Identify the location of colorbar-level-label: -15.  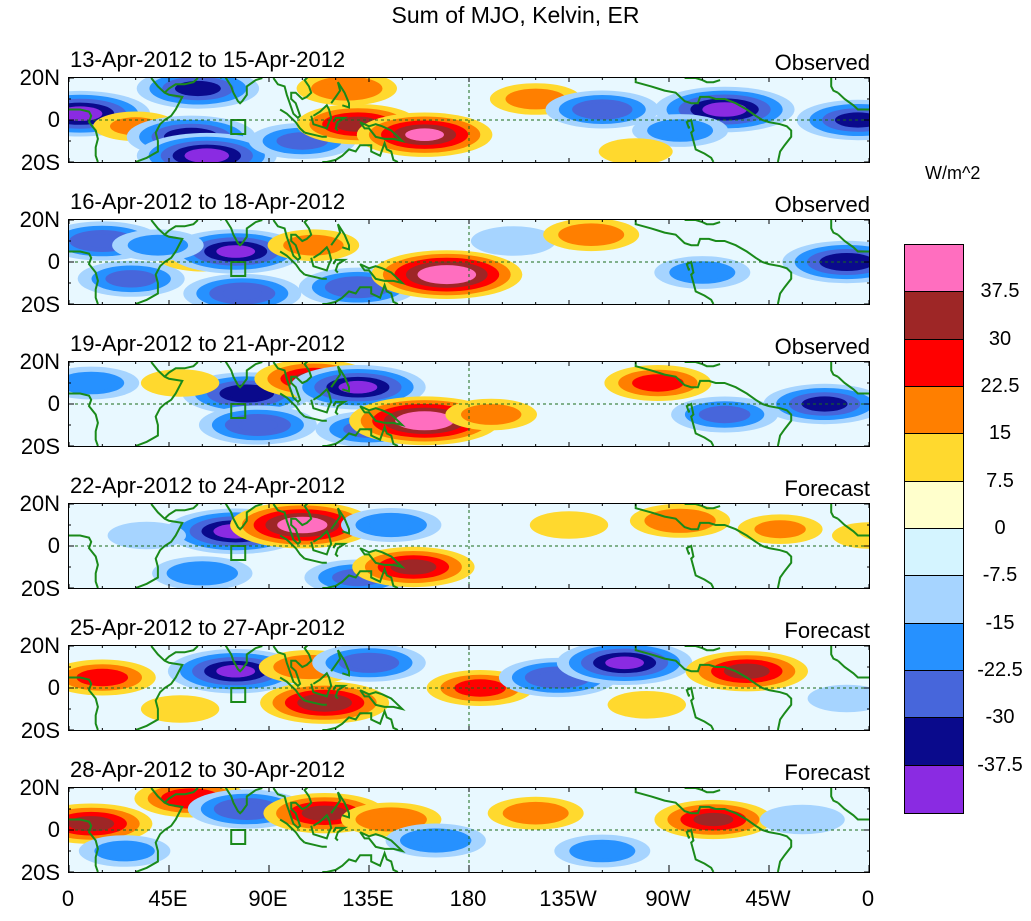
(1000, 622).